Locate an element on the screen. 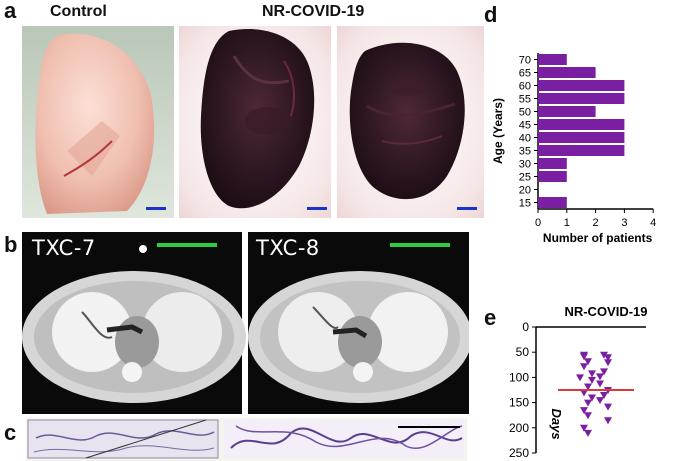  ct-label-txc-7: TXC-7 is located at coordinates (64, 248).